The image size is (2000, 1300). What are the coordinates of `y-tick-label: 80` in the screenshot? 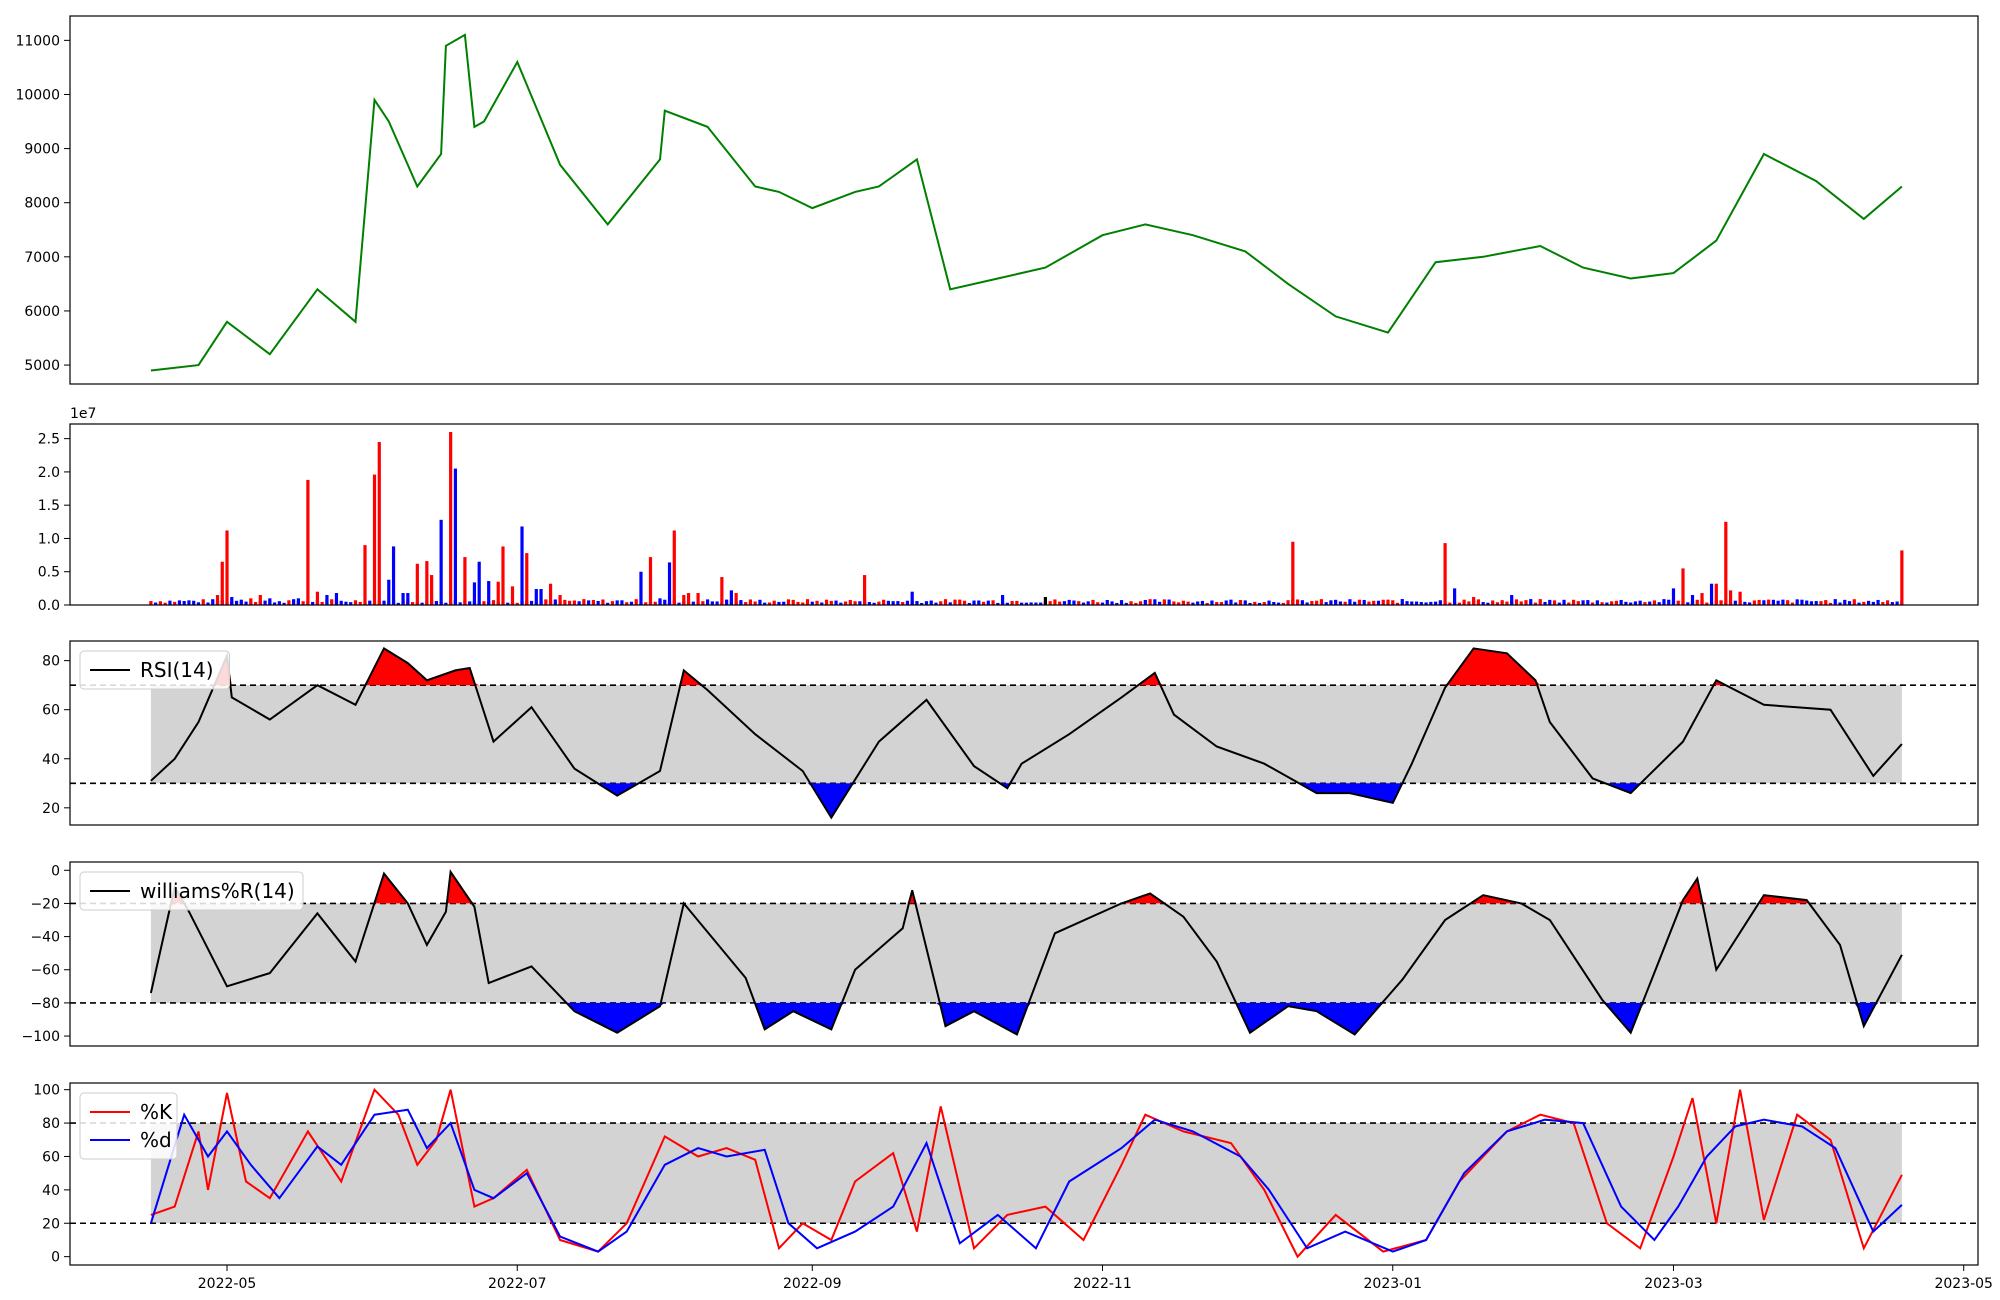 It's located at (51, 1124).